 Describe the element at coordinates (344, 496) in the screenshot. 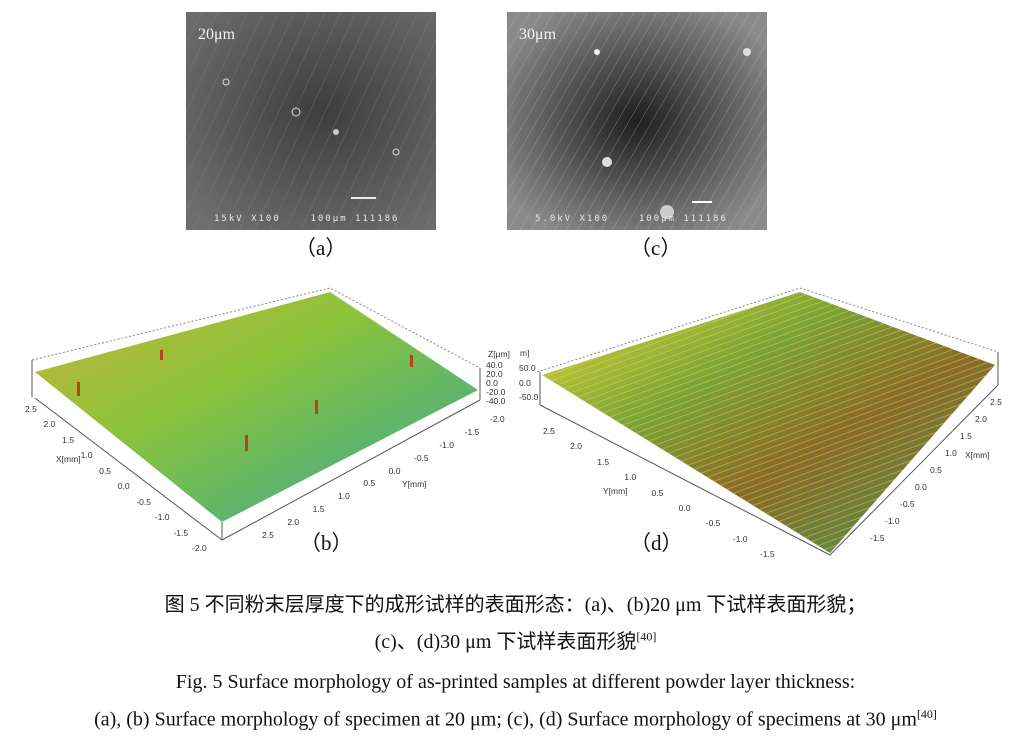

I see `tick-label-b-y: 1.0` at that location.